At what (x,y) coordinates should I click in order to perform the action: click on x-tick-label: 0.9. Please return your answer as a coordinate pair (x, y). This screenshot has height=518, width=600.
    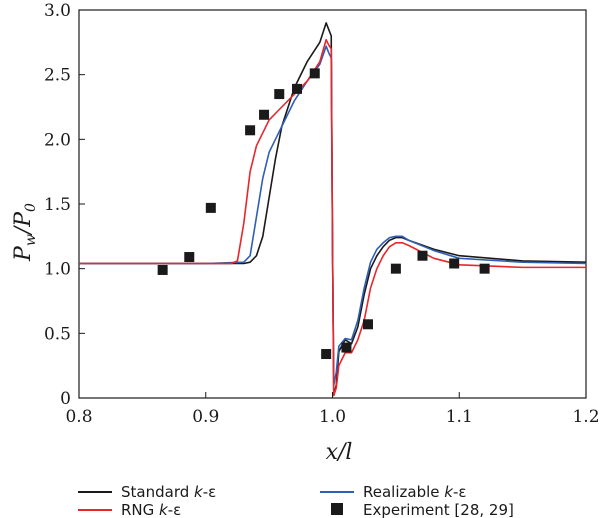
    Looking at the image, I should click on (205, 417).